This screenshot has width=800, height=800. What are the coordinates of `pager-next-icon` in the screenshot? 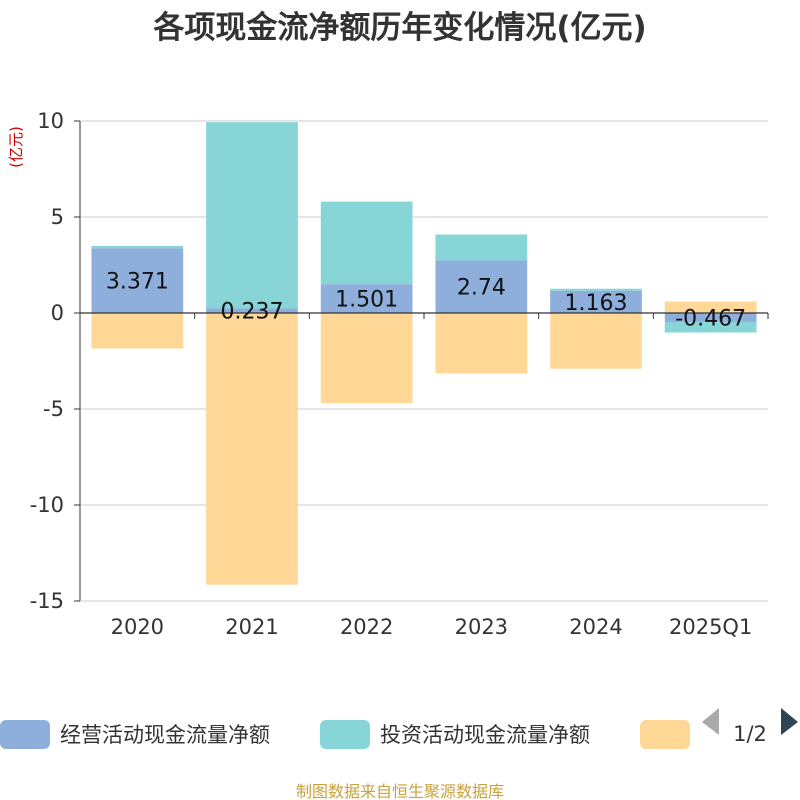 It's located at (789, 721).